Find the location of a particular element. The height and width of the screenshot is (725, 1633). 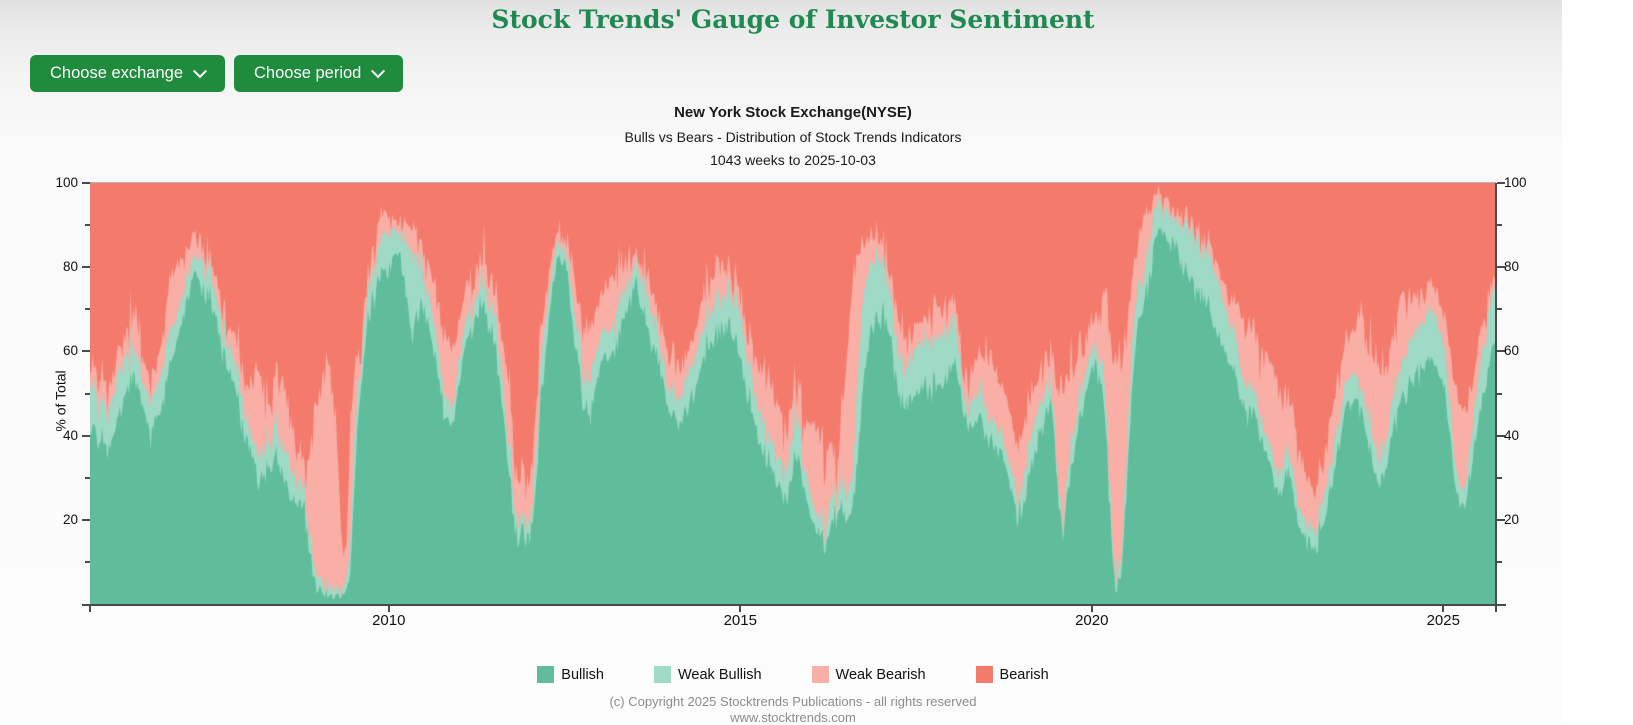

choose-period-button: Choose period is located at coordinates (319, 73).